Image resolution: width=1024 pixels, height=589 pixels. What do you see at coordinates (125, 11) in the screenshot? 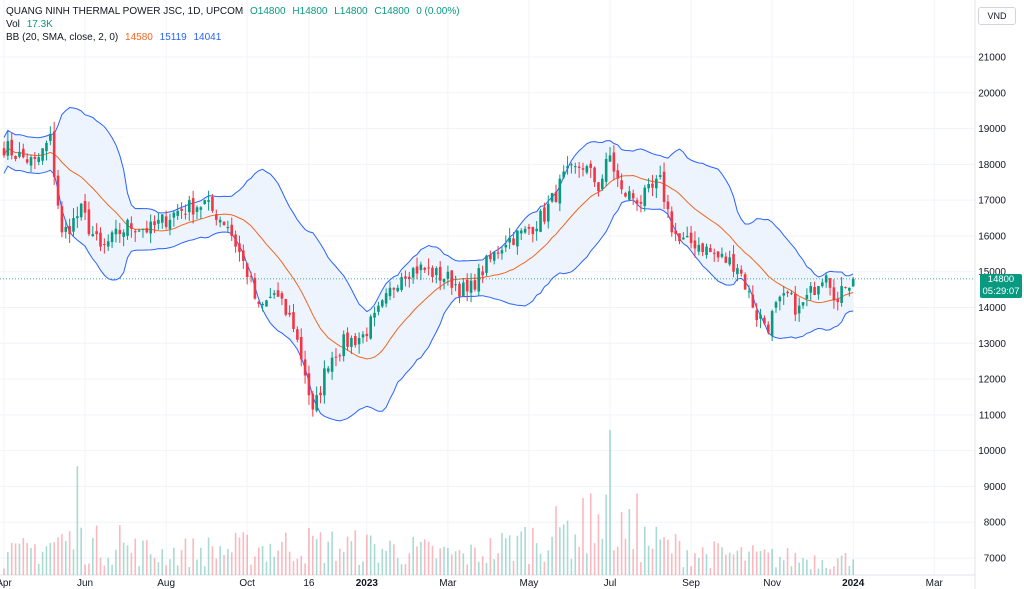
I see `symbol-title: QUANG NINH THERMAL POWER JSC, 1D, UPCOM` at bounding box center [125, 11].